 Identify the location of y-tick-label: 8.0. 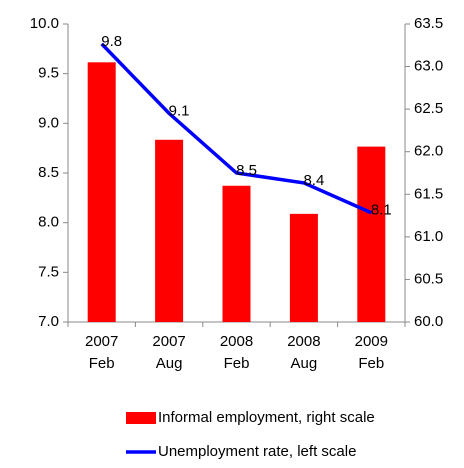
(48, 222).